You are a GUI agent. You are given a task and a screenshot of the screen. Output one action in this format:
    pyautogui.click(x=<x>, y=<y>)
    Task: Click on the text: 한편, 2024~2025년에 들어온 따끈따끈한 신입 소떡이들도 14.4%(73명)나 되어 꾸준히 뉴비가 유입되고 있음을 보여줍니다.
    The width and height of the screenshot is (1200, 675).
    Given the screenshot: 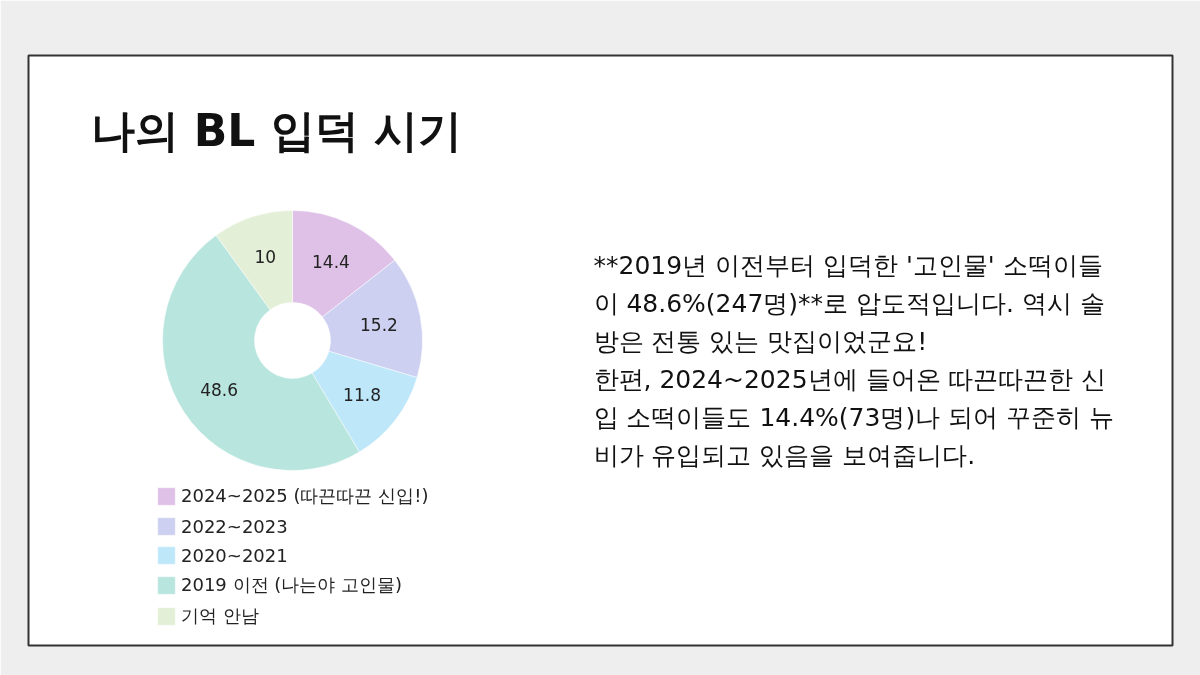 What is the action you would take?
    pyautogui.click(x=853, y=417)
    